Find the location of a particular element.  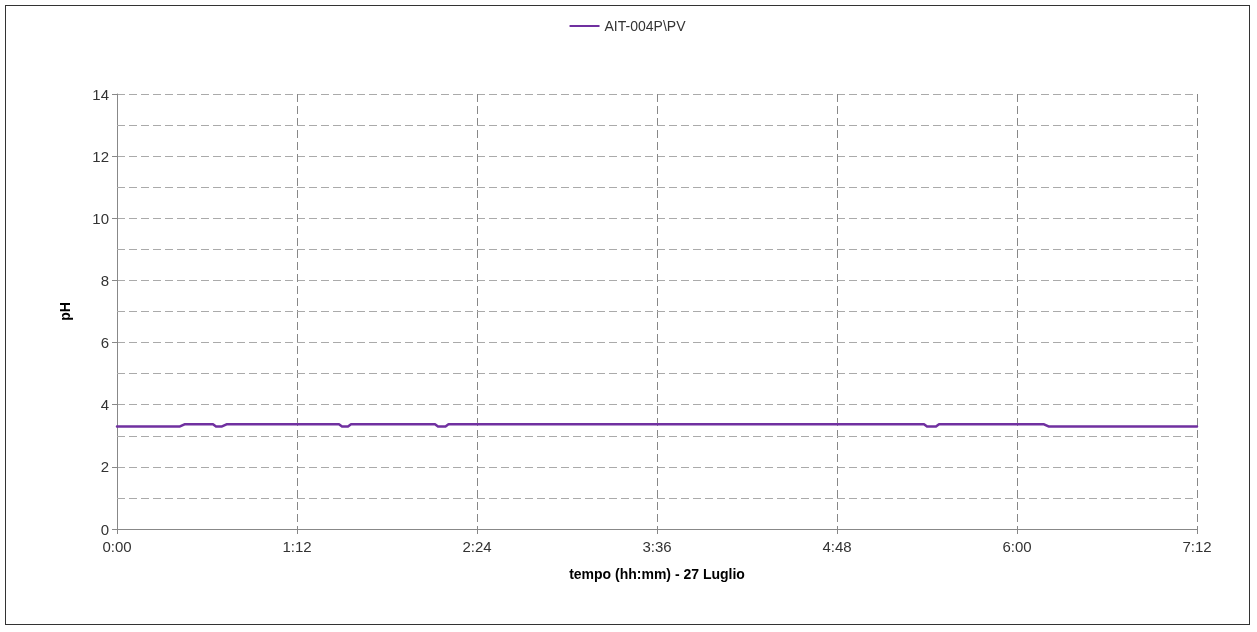

y-tick-label: 8 is located at coordinates (104, 280).